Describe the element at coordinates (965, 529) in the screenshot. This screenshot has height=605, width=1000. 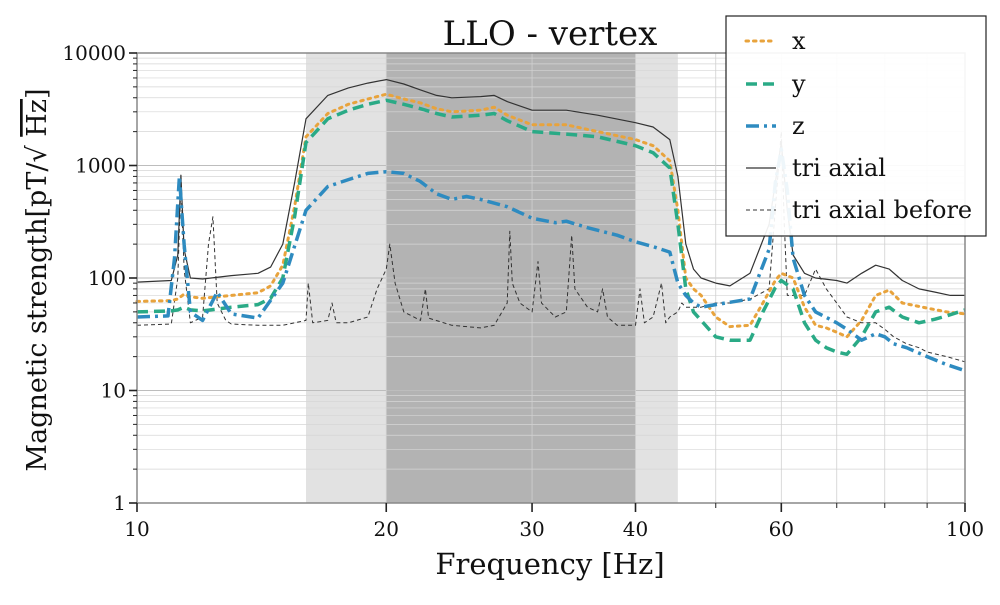
I see `x-tick-label: 100` at that location.